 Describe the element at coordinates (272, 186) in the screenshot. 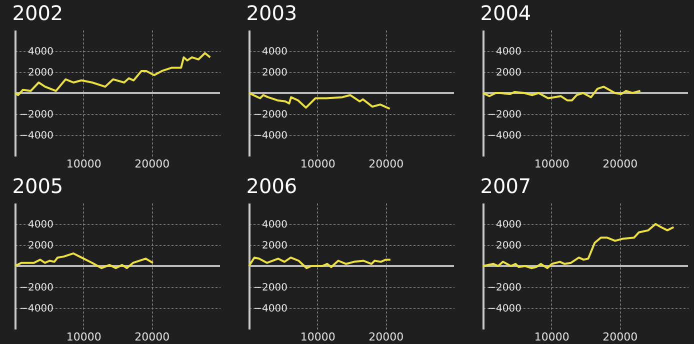

I see `chart-title: 2006` at that location.